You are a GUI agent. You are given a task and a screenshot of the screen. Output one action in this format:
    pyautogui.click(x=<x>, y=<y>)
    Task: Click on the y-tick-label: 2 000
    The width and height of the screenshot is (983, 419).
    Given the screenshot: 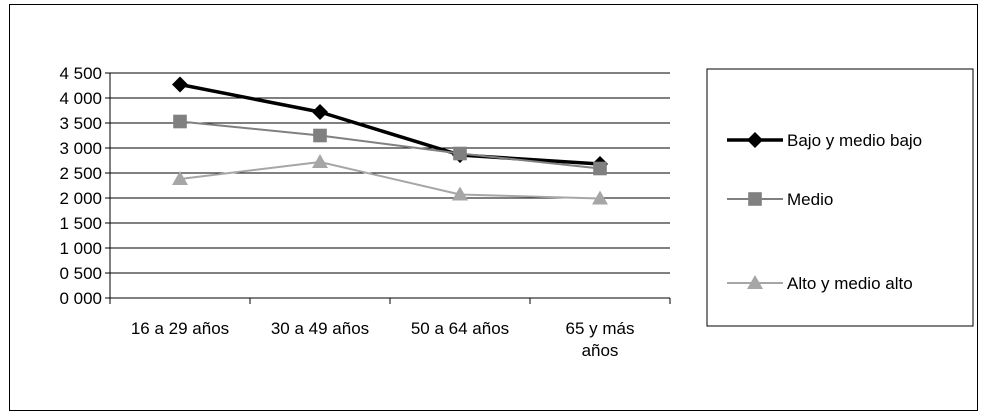 What is the action you would take?
    pyautogui.click(x=80, y=198)
    